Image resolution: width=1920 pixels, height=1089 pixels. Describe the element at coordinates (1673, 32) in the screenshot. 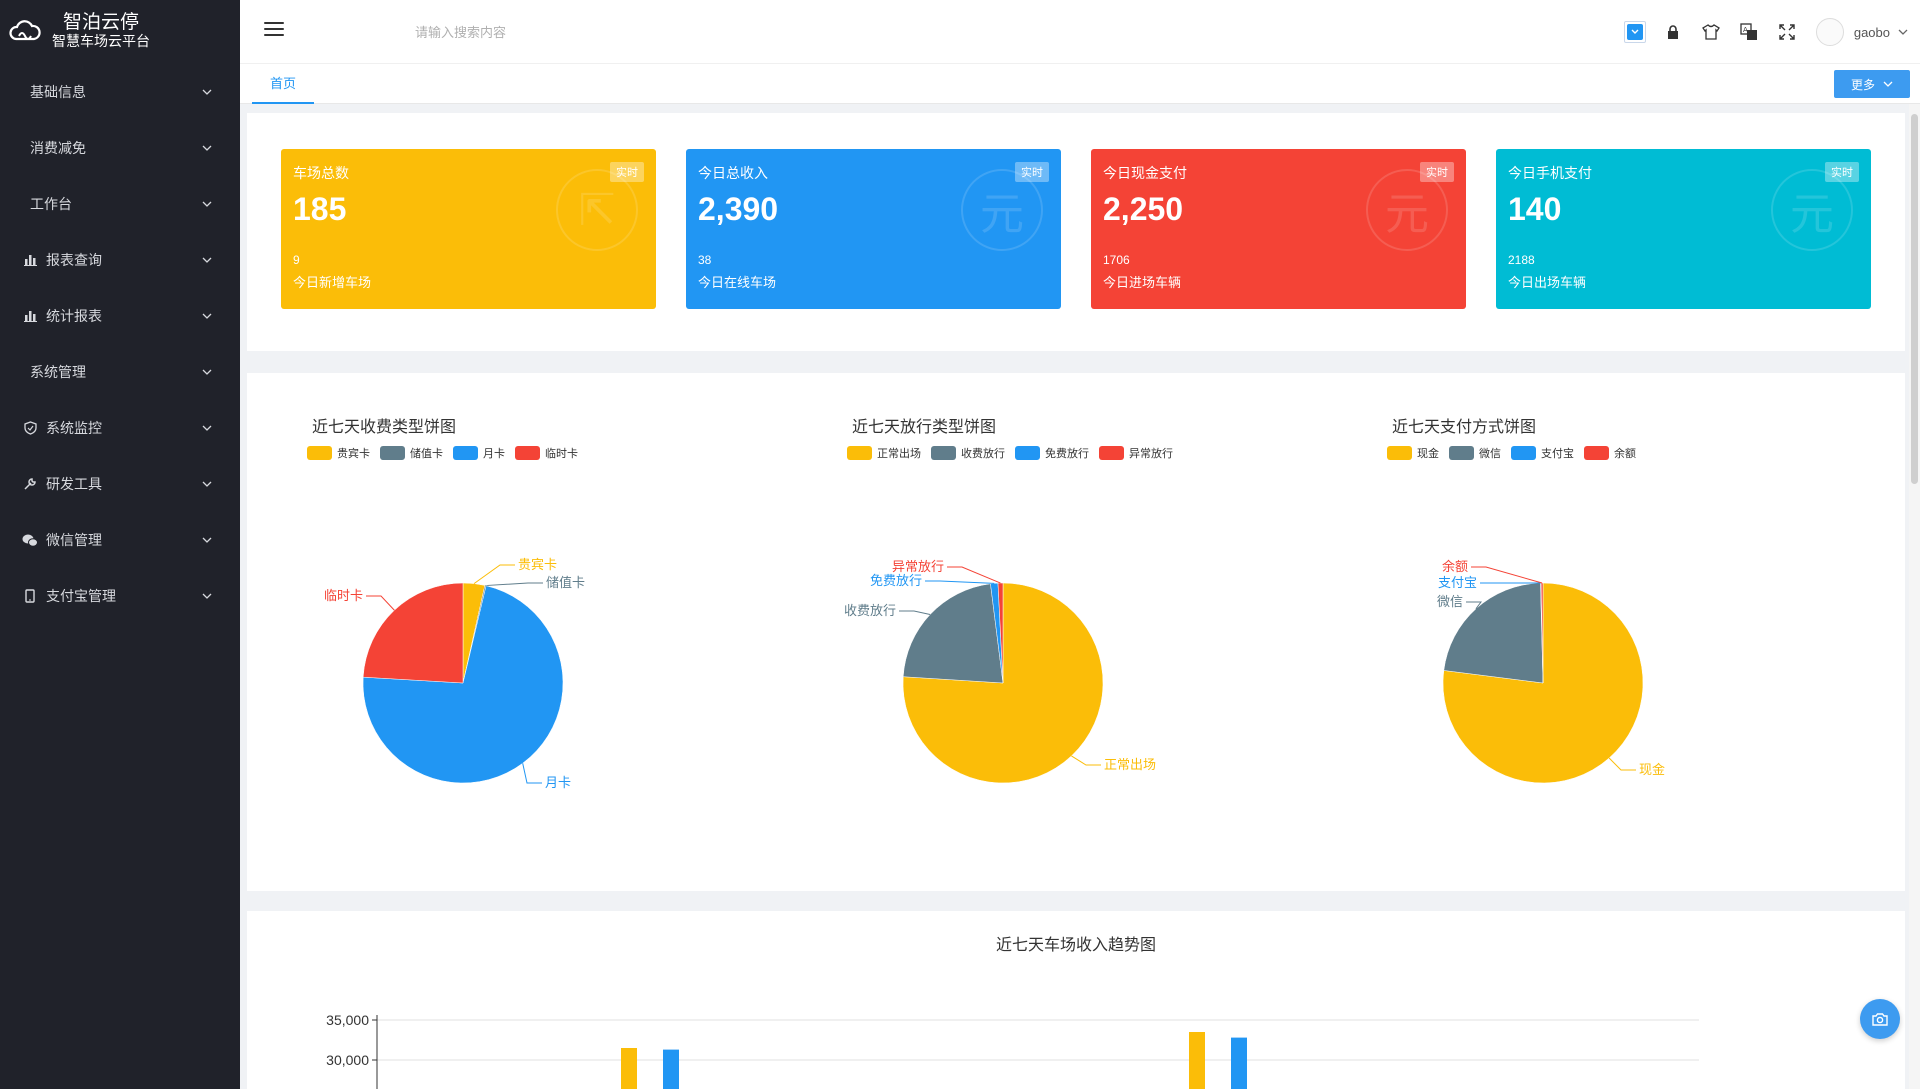

I see `lock-icon` at that location.